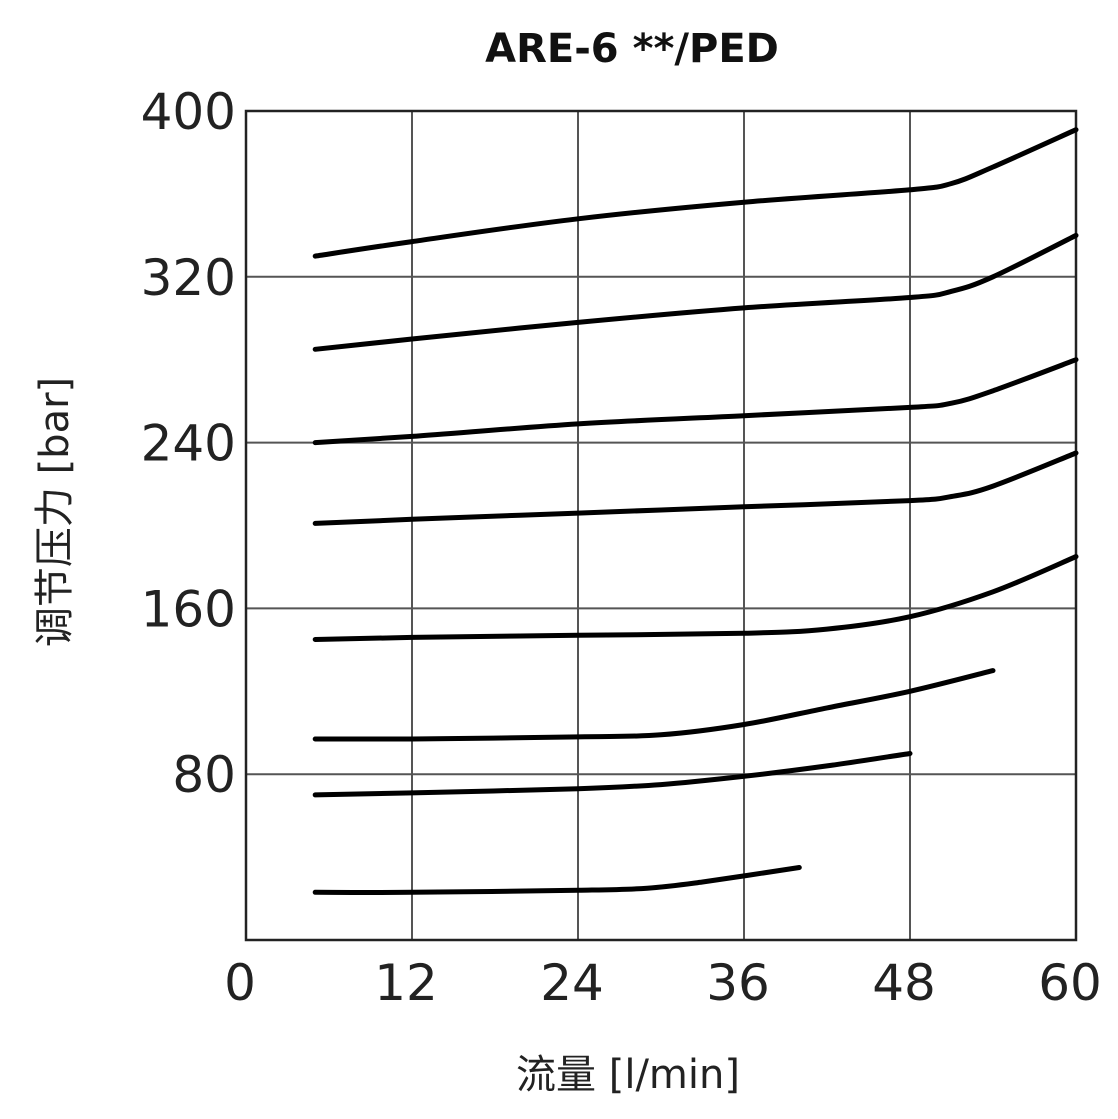 The height and width of the screenshot is (1119, 1118). What do you see at coordinates (632, 49) in the screenshot?
I see `chart-title: ARE-6 **/PED` at bounding box center [632, 49].